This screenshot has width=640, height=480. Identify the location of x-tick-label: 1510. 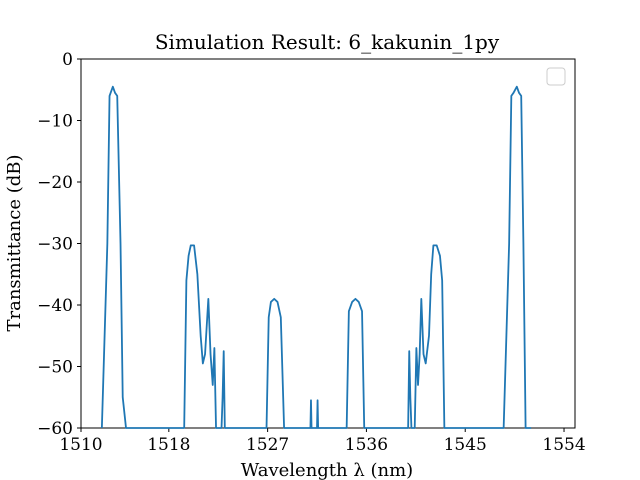
(80, 445).